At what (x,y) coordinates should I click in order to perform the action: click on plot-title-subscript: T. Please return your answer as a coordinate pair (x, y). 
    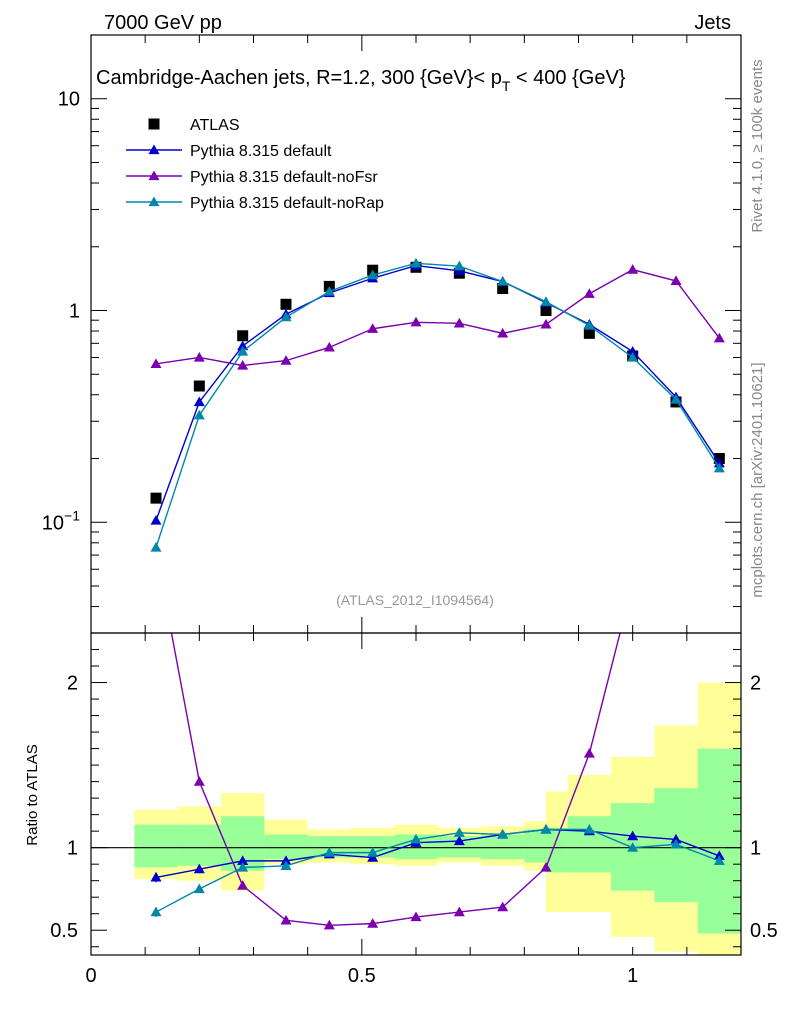
    Looking at the image, I should click on (506, 86).